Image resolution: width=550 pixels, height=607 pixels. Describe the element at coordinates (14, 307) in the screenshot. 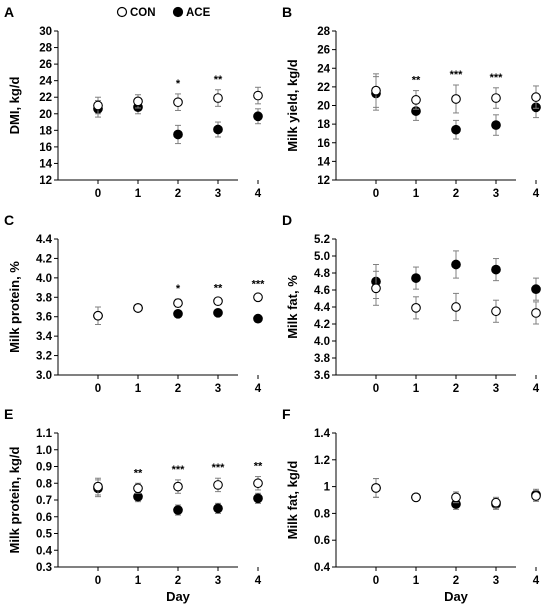

I see `y-axis-label: Milk protein, %` at that location.